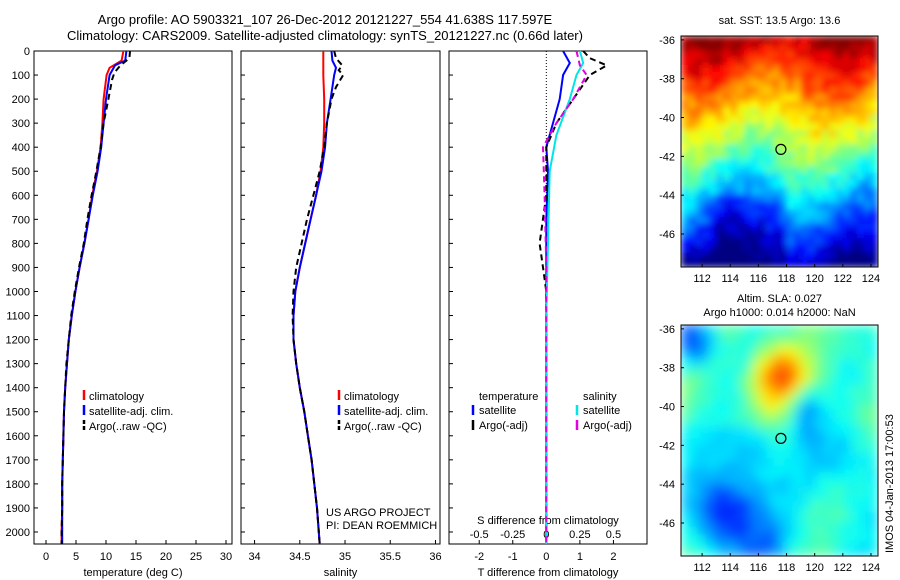 This screenshot has height=580, width=900. Describe the element at coordinates (479, 557) in the screenshot. I see `x-tick-label: -2` at that location.